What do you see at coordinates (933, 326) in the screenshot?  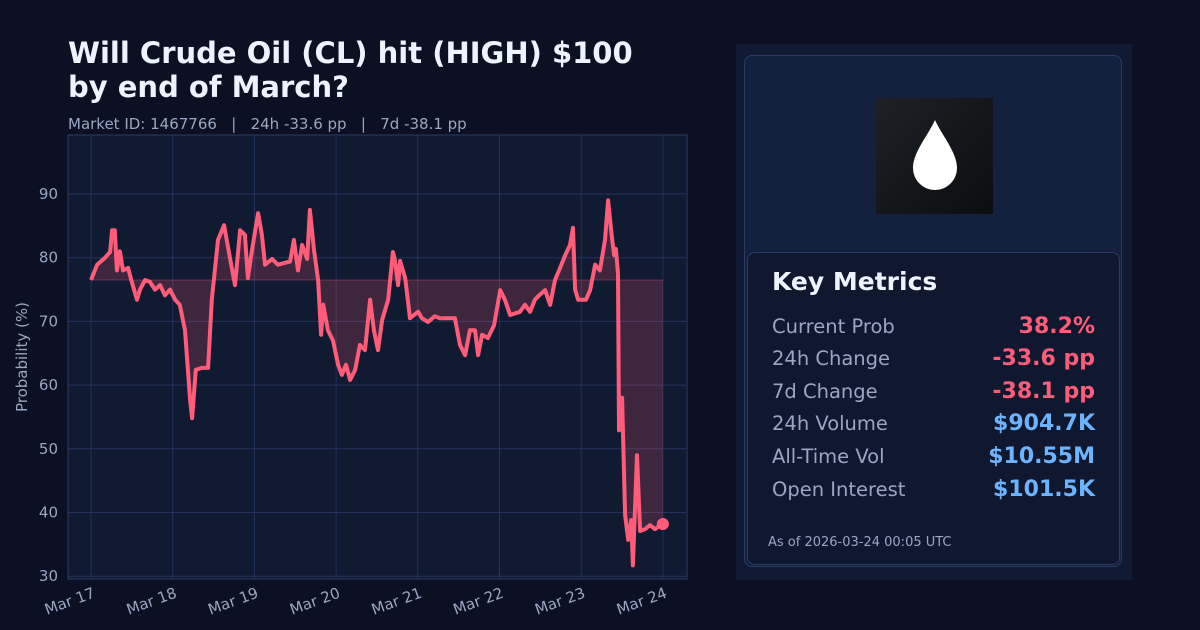 I see `metric-row: Current Prob 38.2%` at bounding box center [933, 326].